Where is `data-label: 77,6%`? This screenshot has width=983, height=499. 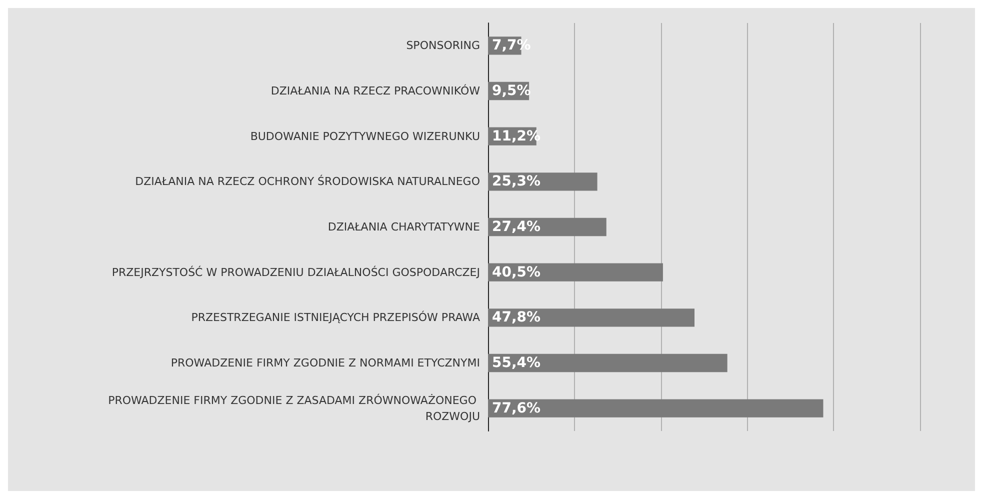 data-label: 77,6% is located at coordinates (516, 408).